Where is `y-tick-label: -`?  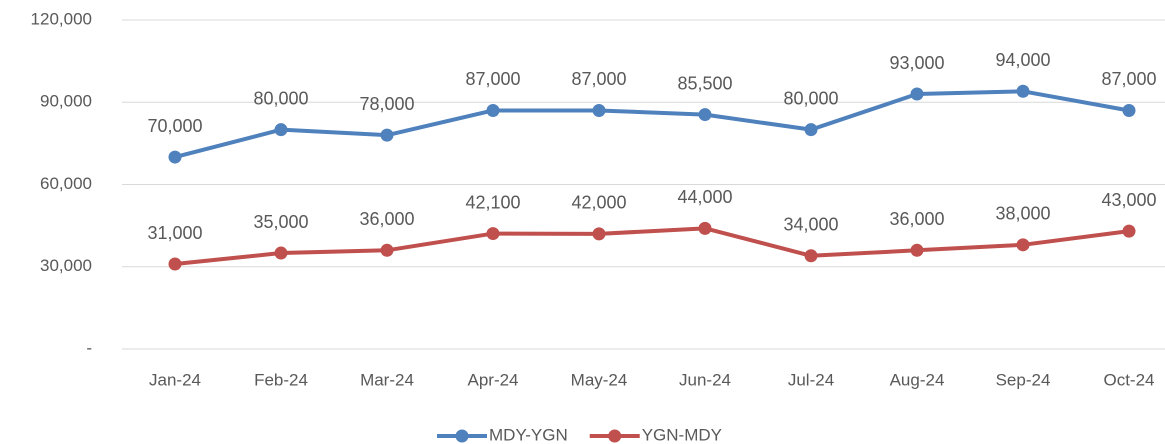
y-tick-label: - is located at coordinates (89, 347).